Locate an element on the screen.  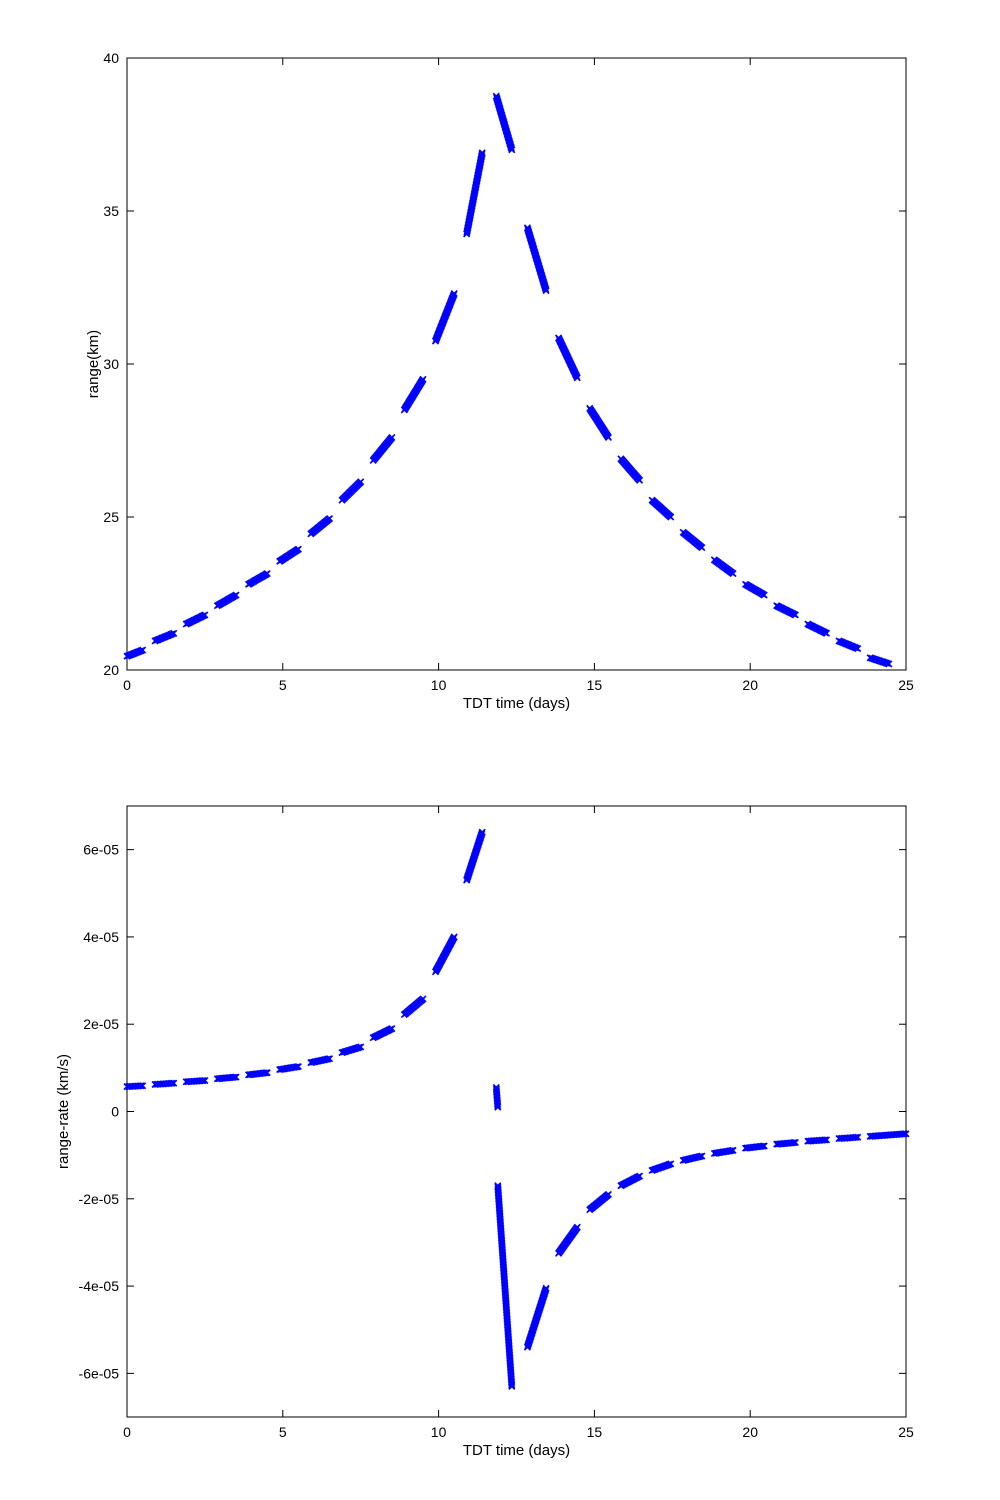
y-axis-label: range-rate (km/s) is located at coordinates (63, 1111).